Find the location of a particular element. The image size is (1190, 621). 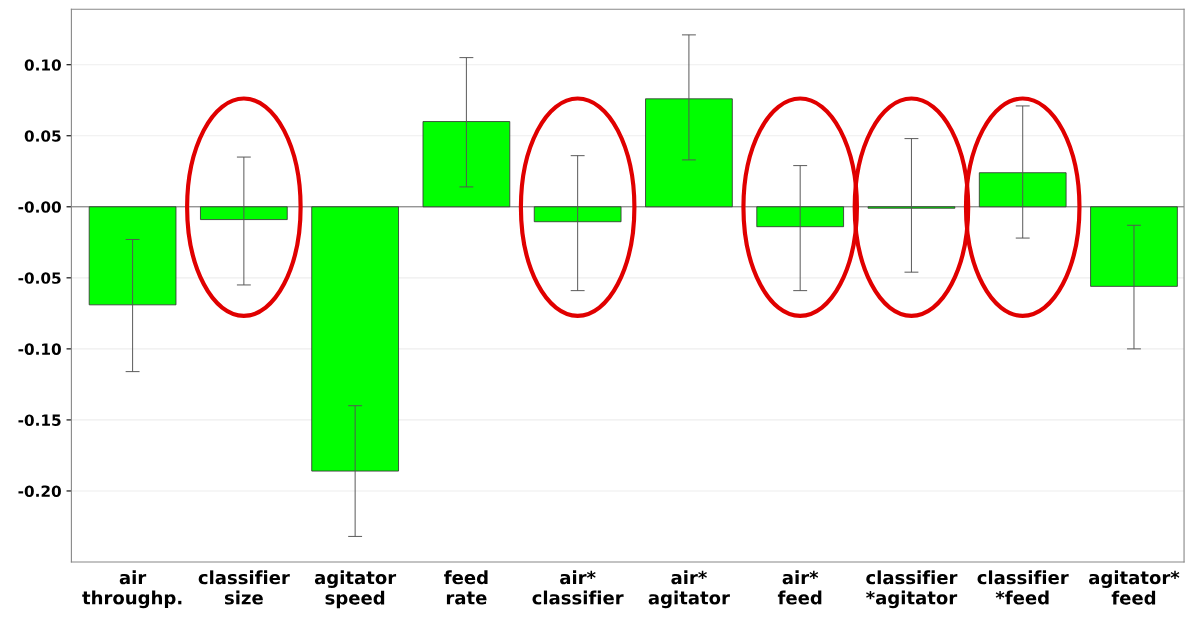

x-tick-label: classifier size is located at coordinates (244, 587).